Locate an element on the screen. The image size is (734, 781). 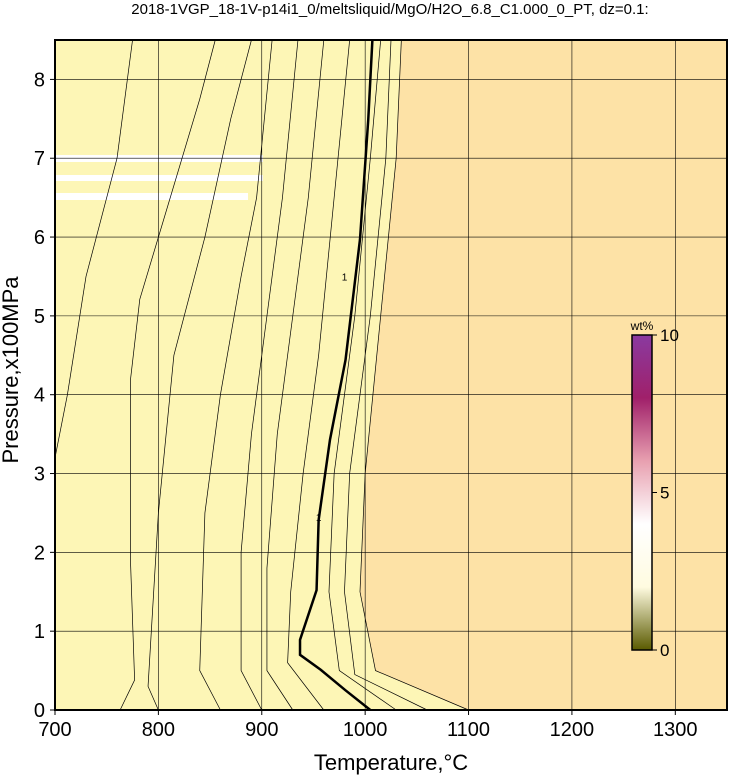
colorbar-tick-label: 10 is located at coordinates (669, 335).